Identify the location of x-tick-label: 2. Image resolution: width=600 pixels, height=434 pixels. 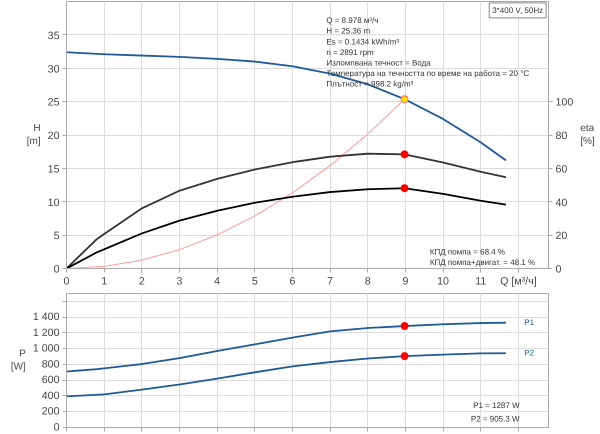
(141, 282).